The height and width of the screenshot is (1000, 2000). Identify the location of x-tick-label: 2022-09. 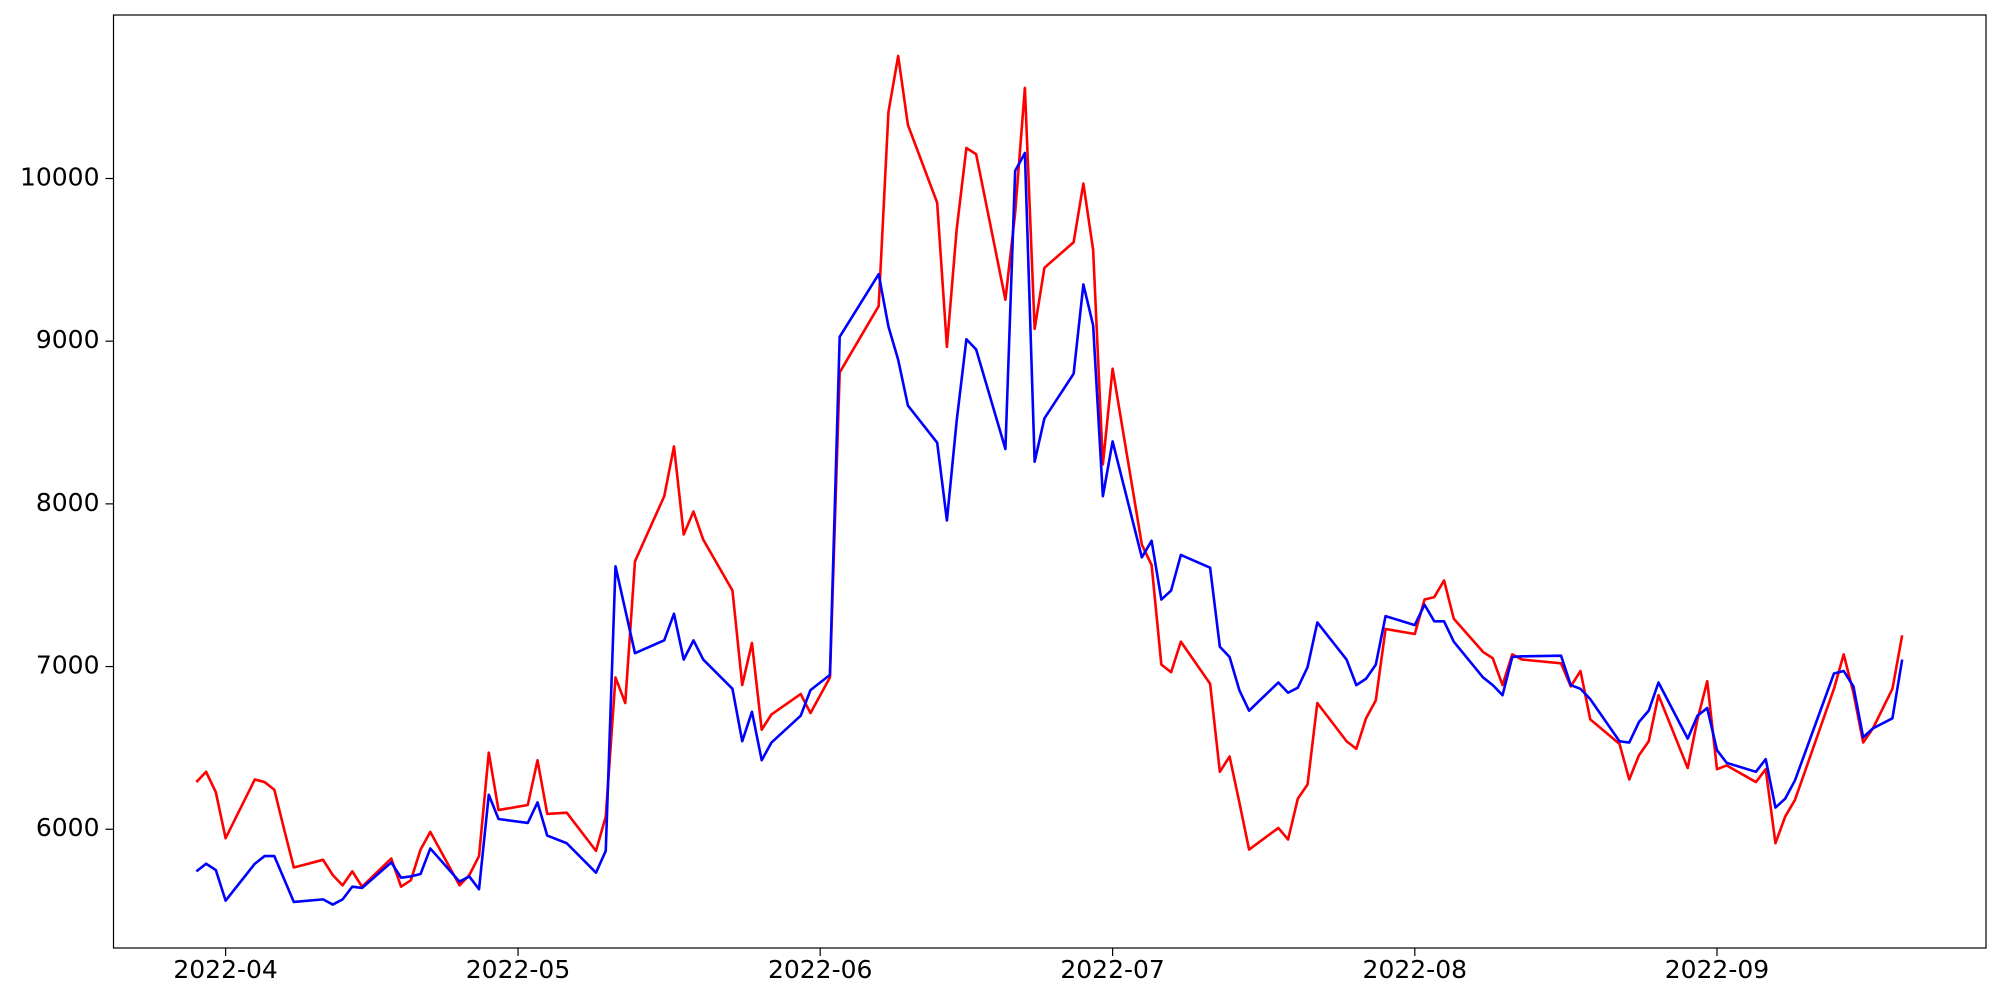
(1717, 969).